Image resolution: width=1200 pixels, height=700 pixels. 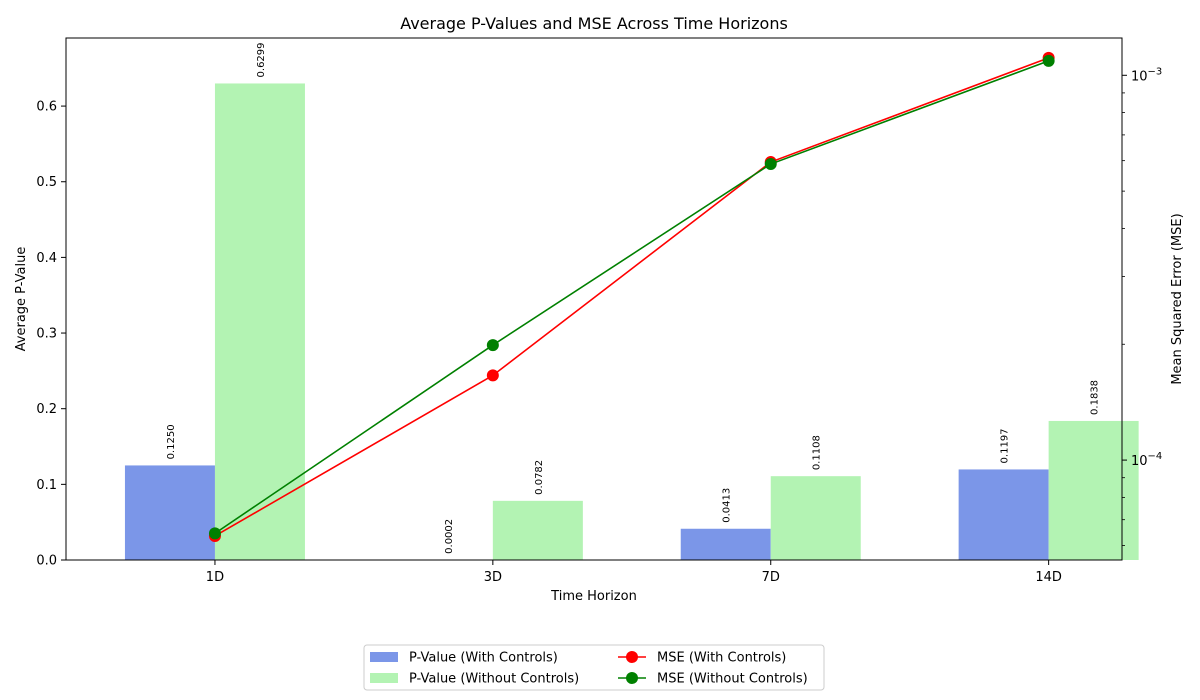 What do you see at coordinates (727, 505) in the screenshot?
I see `bar-value-label: 0.0413` at bounding box center [727, 505].